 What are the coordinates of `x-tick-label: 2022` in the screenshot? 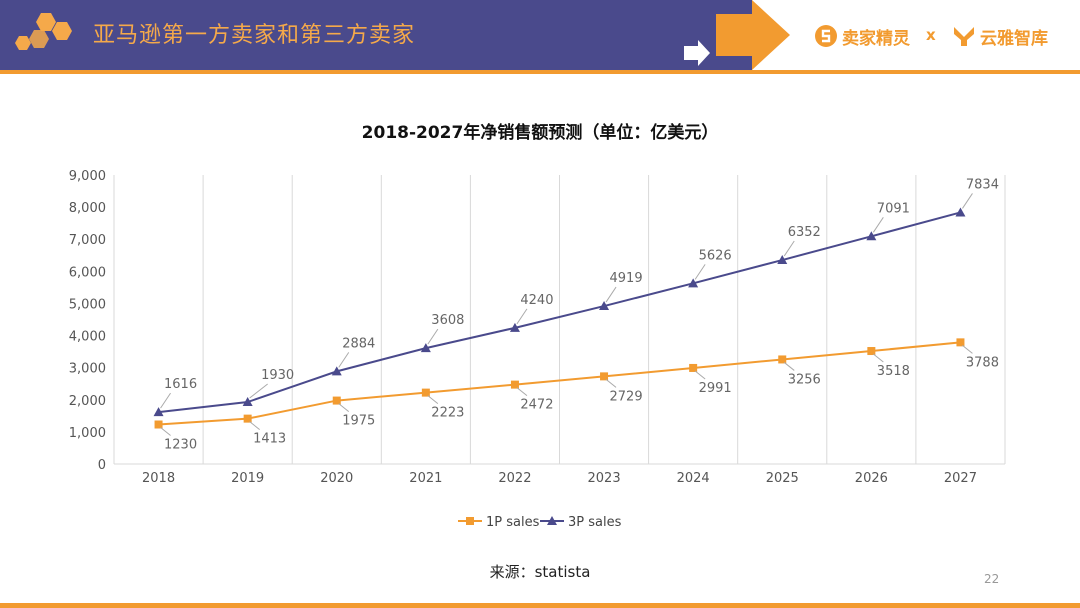 It's located at (514, 478).